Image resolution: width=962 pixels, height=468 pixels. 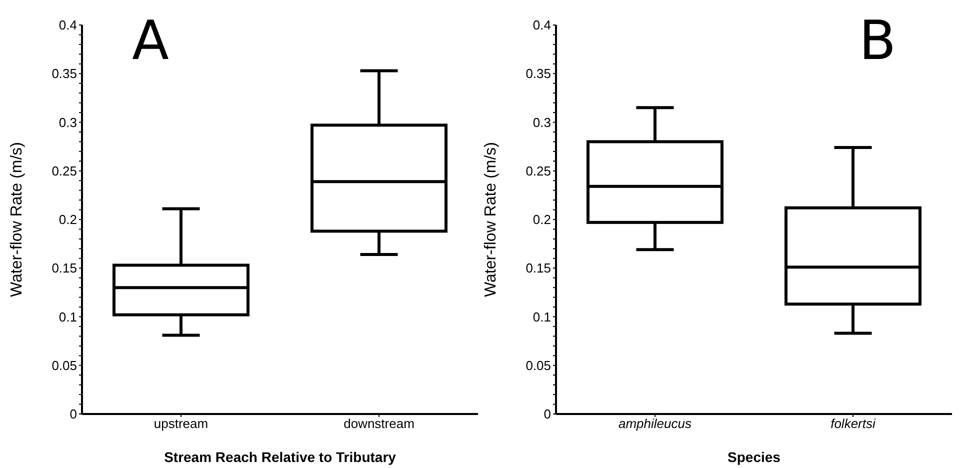 I want to click on x-axis-title: Species, so click(x=754, y=457).